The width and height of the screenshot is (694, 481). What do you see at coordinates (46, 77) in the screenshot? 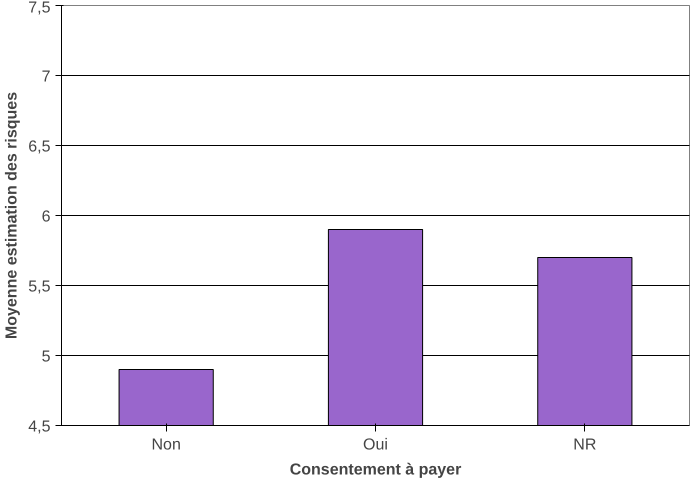
I see `y-tick-label: 7` at bounding box center [46, 77].